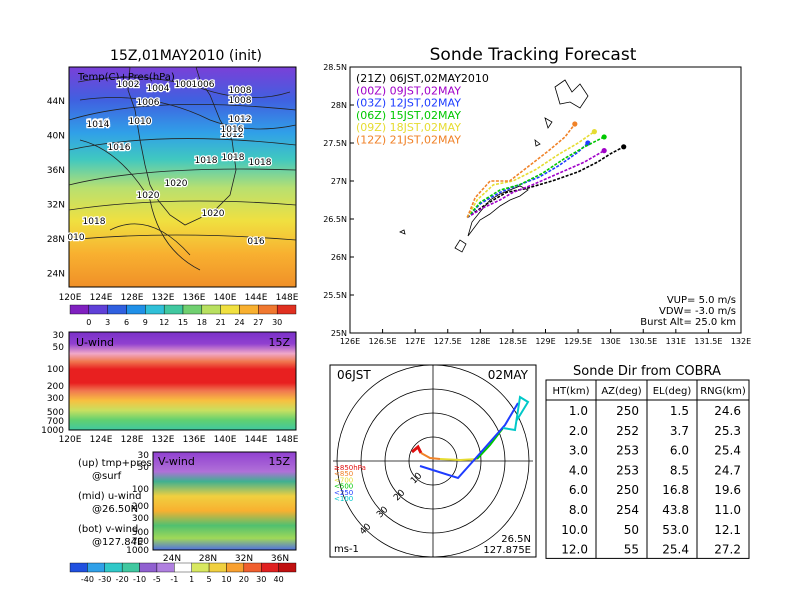  Describe the element at coordinates (430, 456) in the screenshot. I see `hodo-seg-below850` at that location.